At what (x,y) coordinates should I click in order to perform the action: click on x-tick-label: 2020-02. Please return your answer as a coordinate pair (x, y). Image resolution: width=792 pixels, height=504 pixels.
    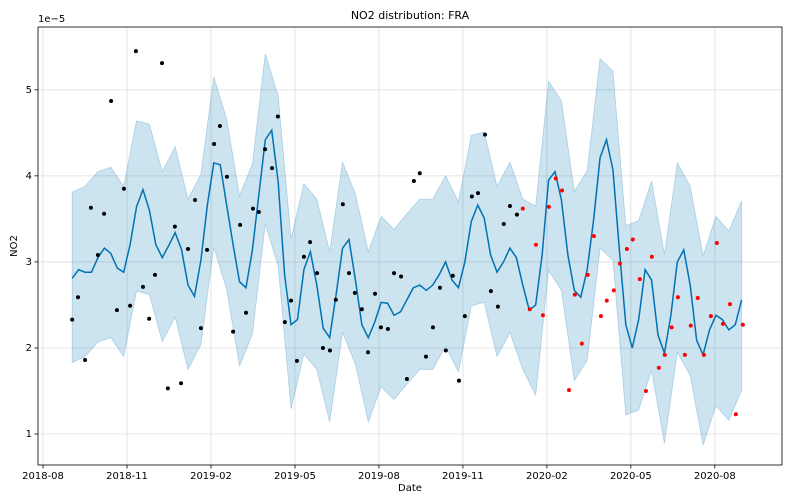
    Looking at the image, I should click on (547, 476).